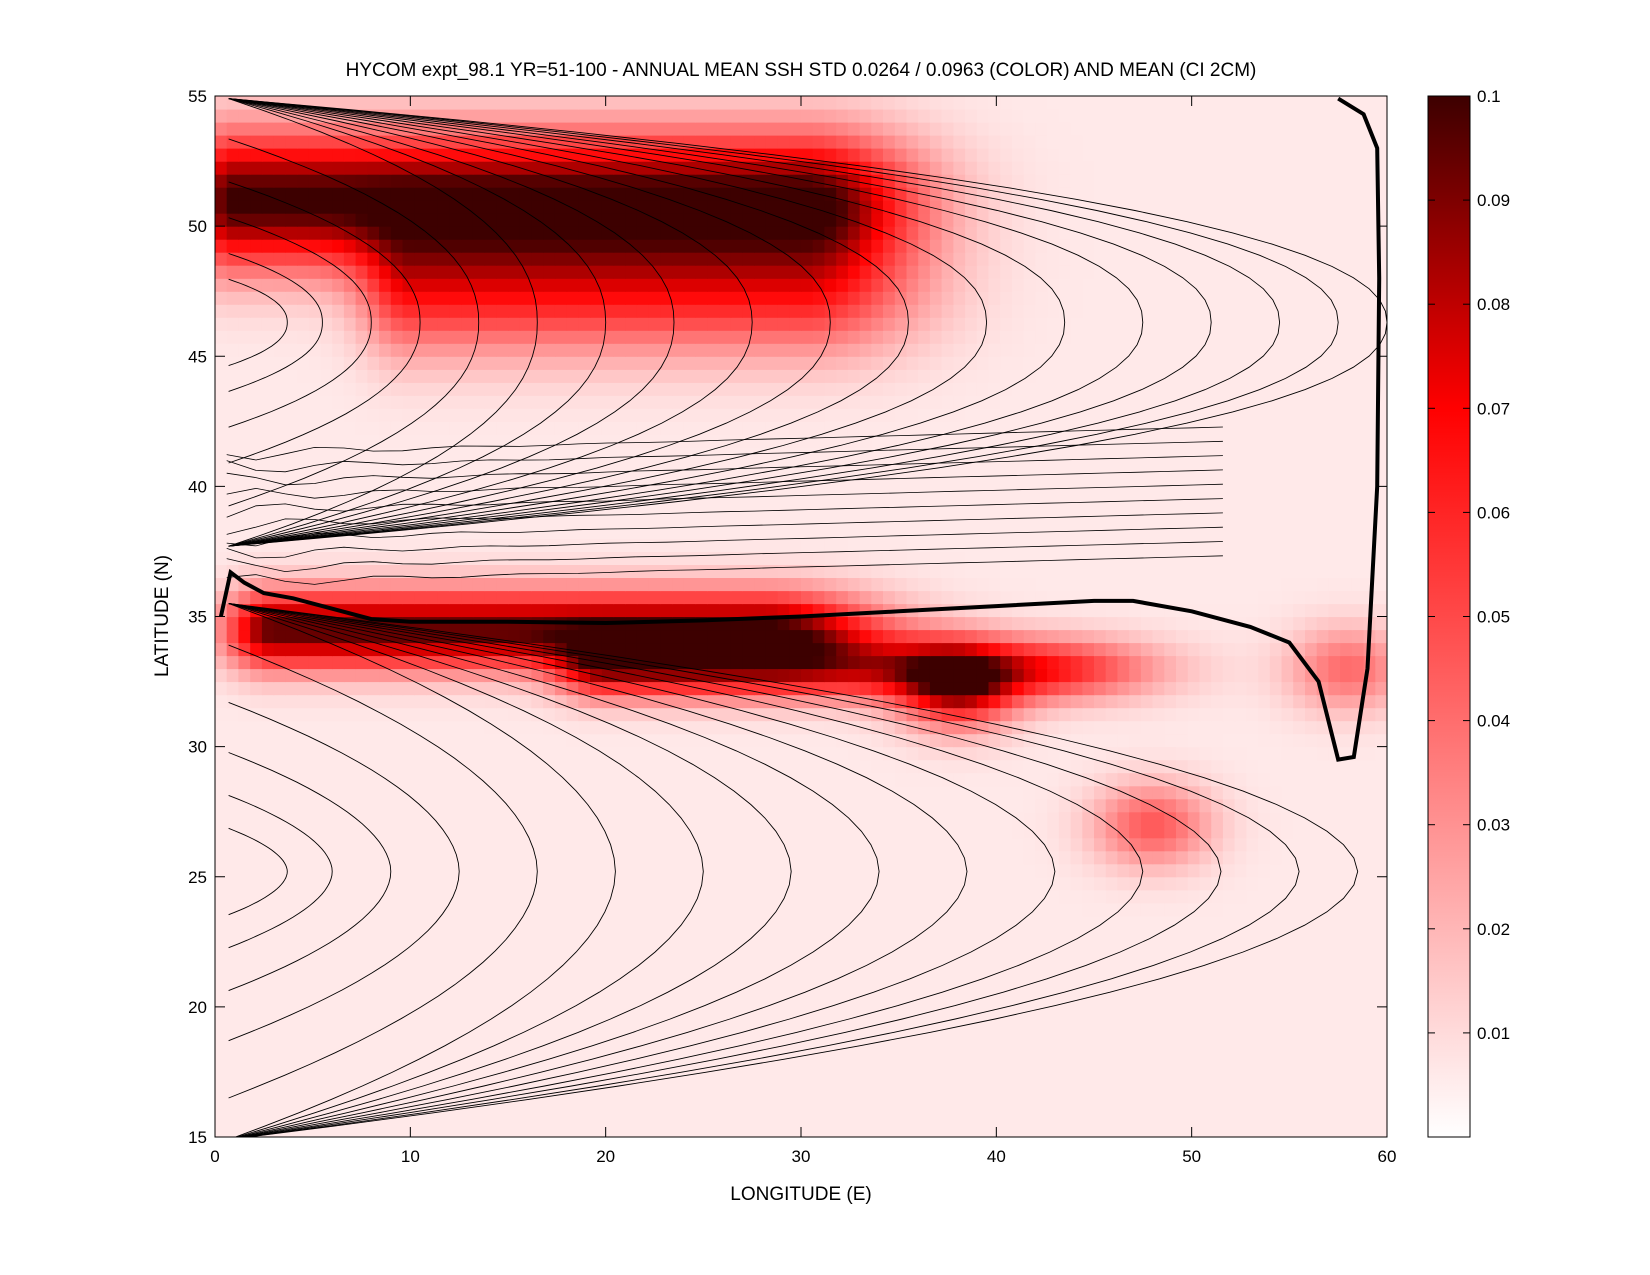 The height and width of the screenshot is (1275, 1650). What do you see at coordinates (959, 883) in the screenshot?
I see `heatmap-cell-1963` at bounding box center [959, 883].